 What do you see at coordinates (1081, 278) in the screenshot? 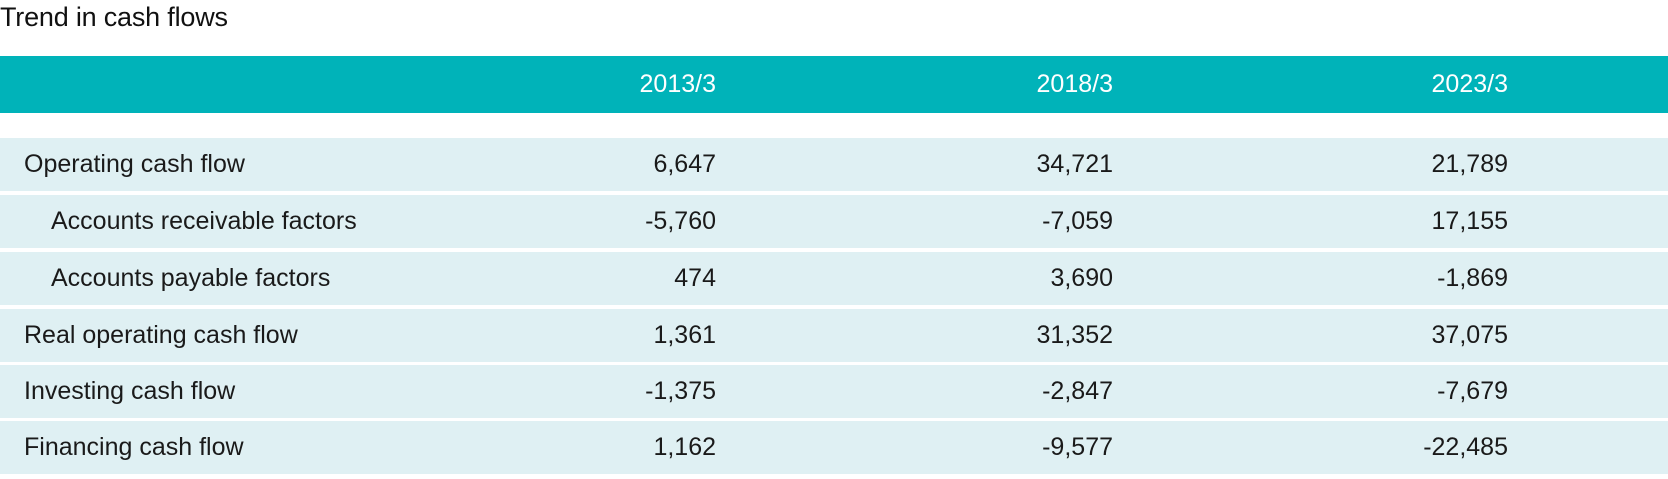
I see `cell-2018: 3,690` at bounding box center [1081, 278].